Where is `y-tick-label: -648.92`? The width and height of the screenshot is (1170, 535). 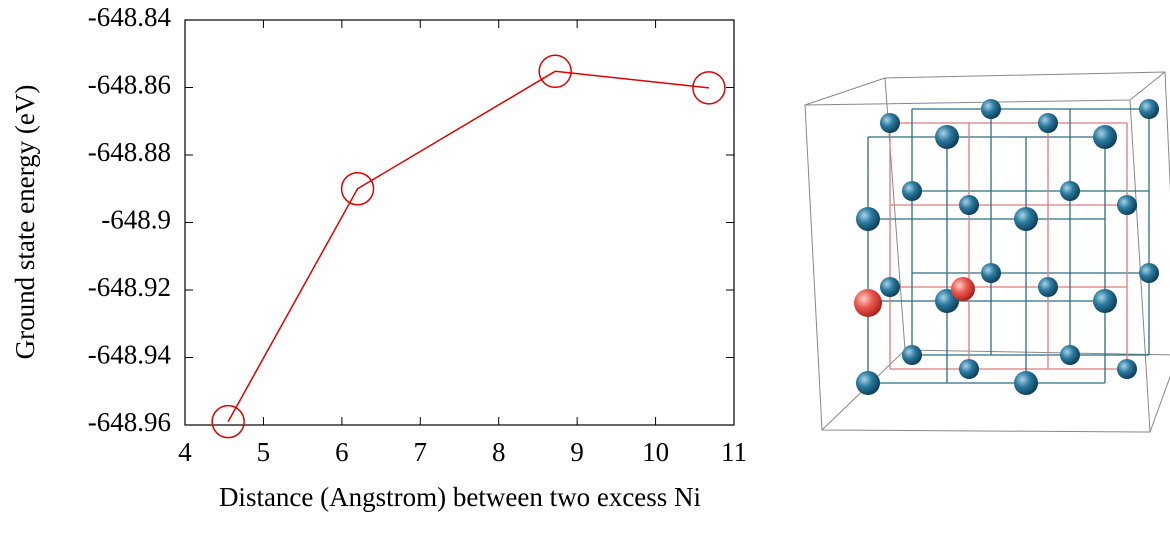 y-tick-label: -648.92 is located at coordinates (129, 287).